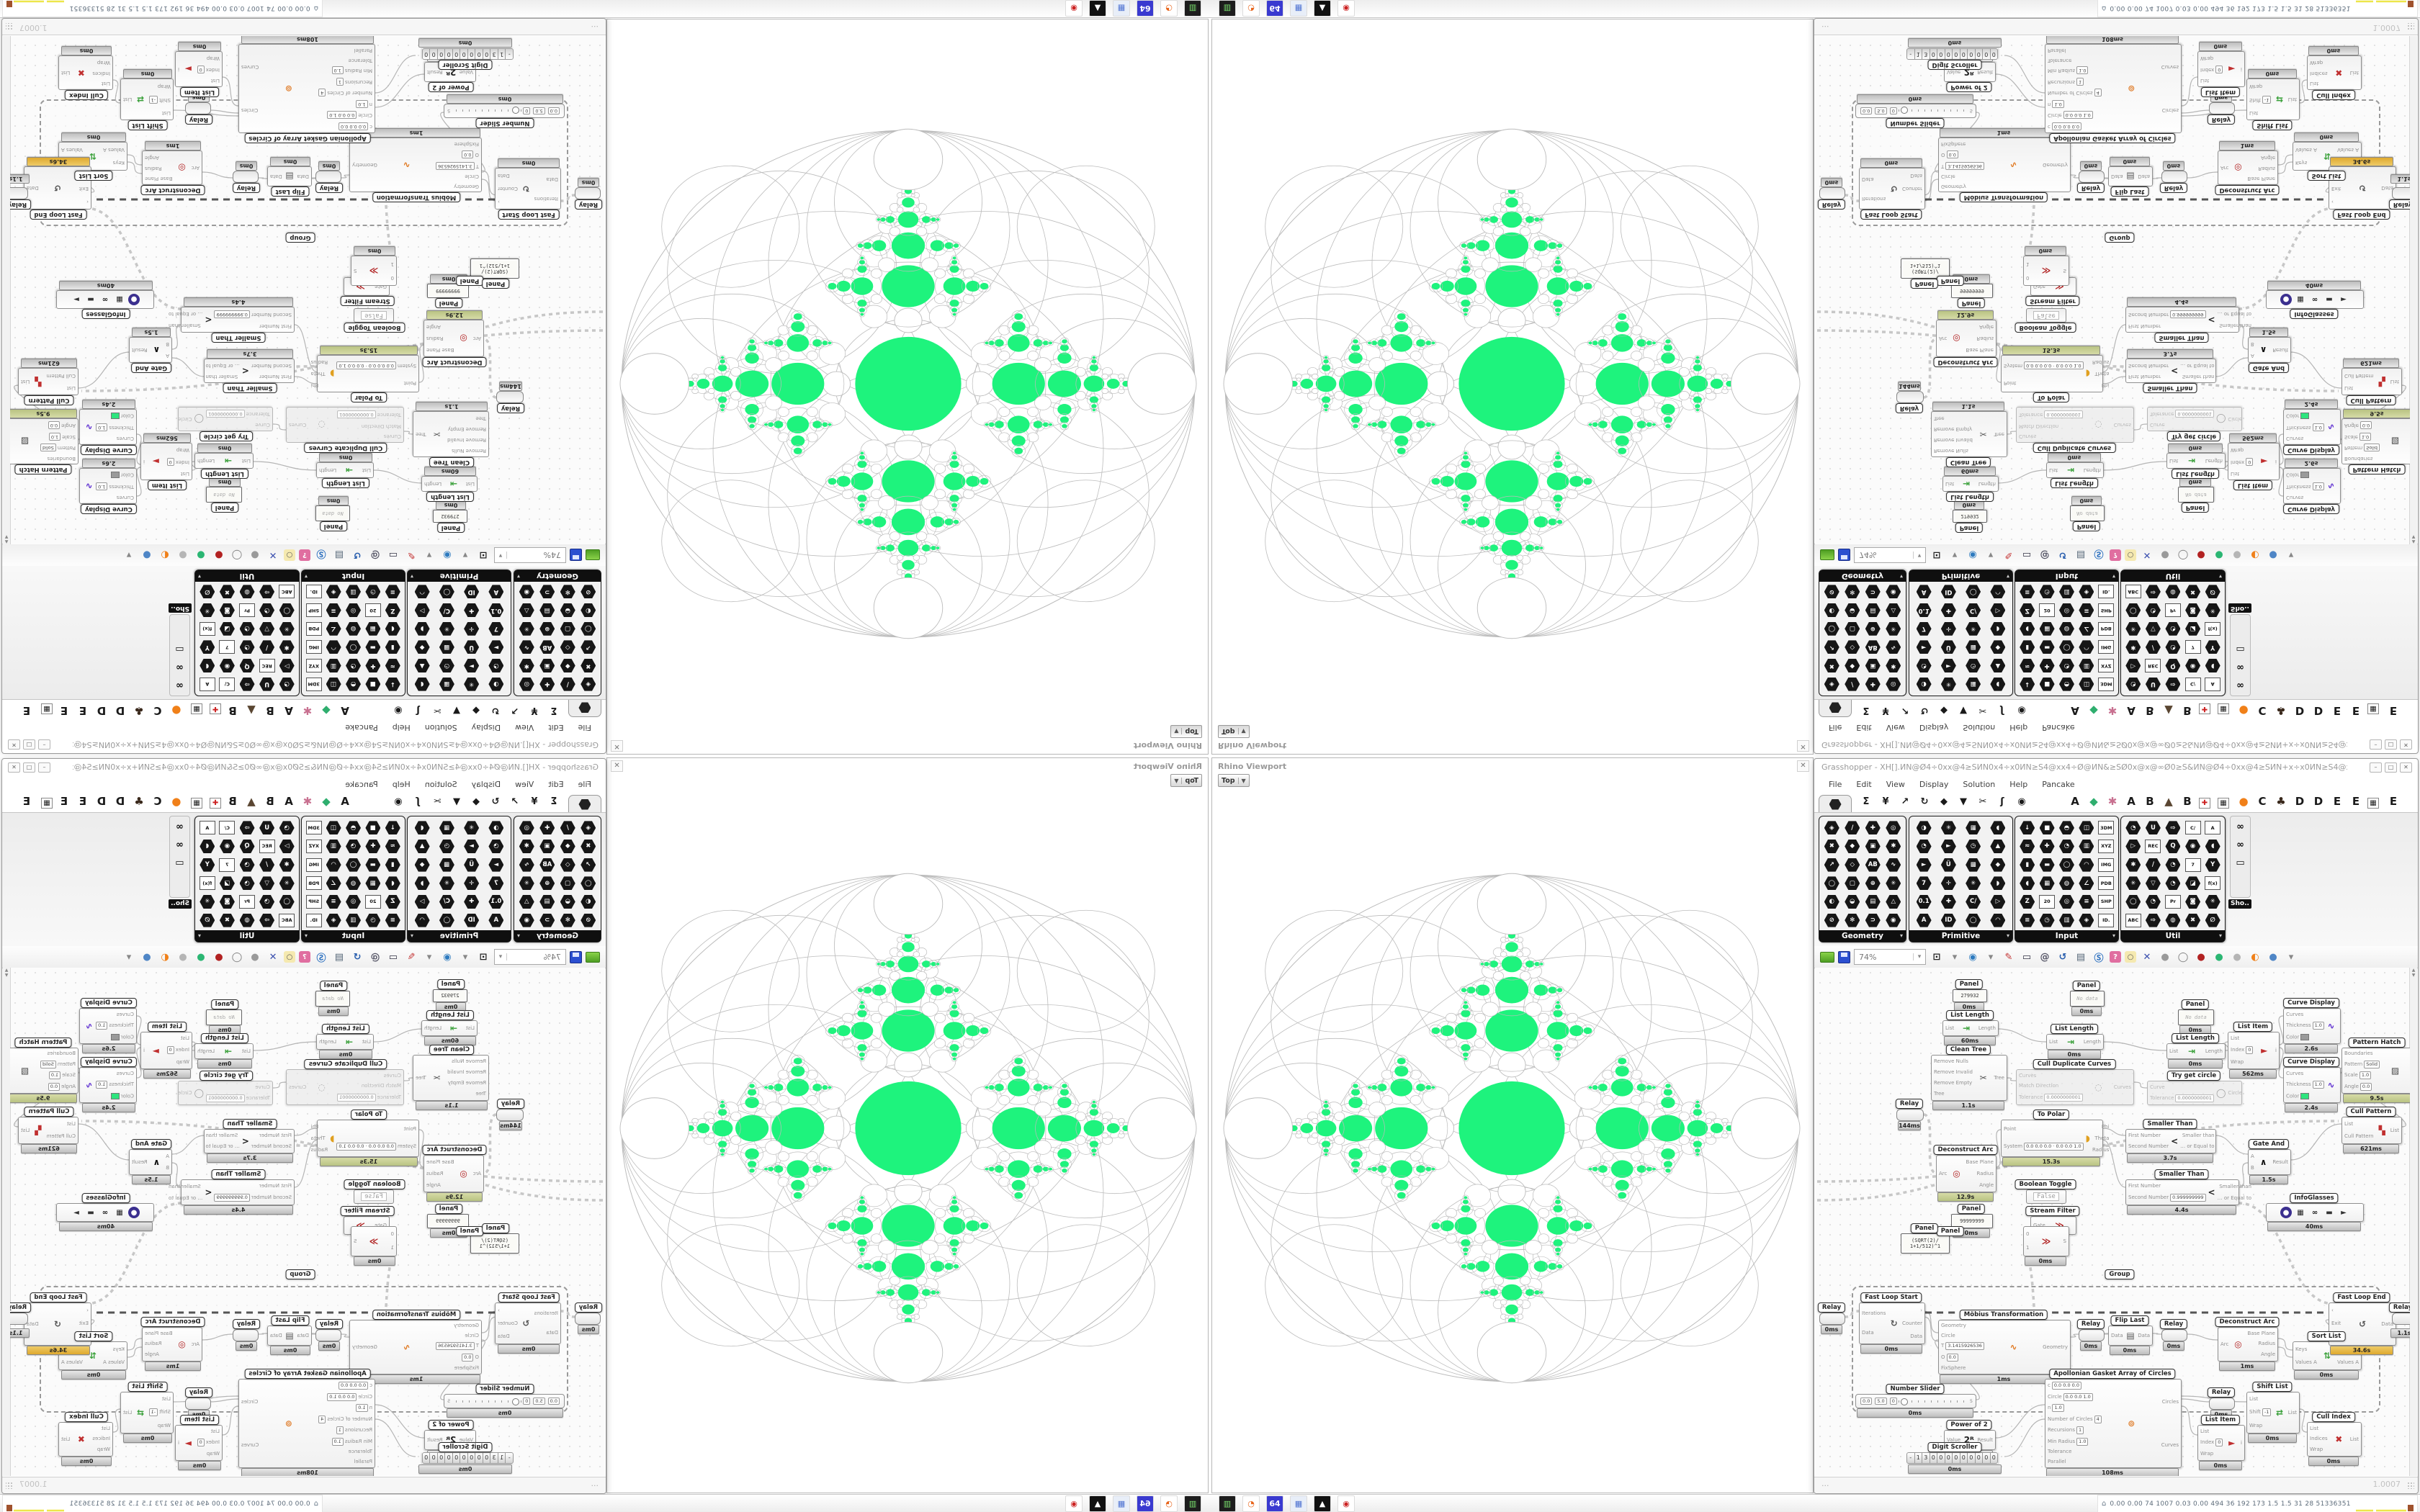  Describe the element at coordinates (1905, 710) in the screenshot. I see `tab-icon-2: ↗` at that location.